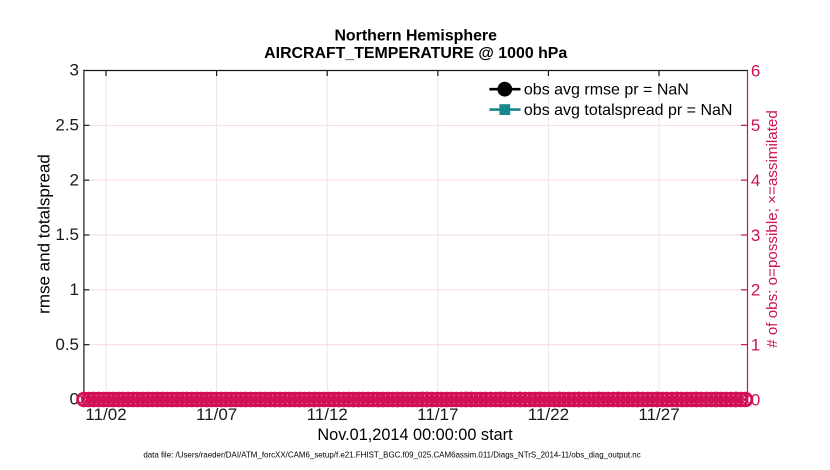 Image resolution: width=830 pixels, height=470 pixels. Describe the element at coordinates (415, 36) in the screenshot. I see `svg-text: Northern Hemisphere` at that location.